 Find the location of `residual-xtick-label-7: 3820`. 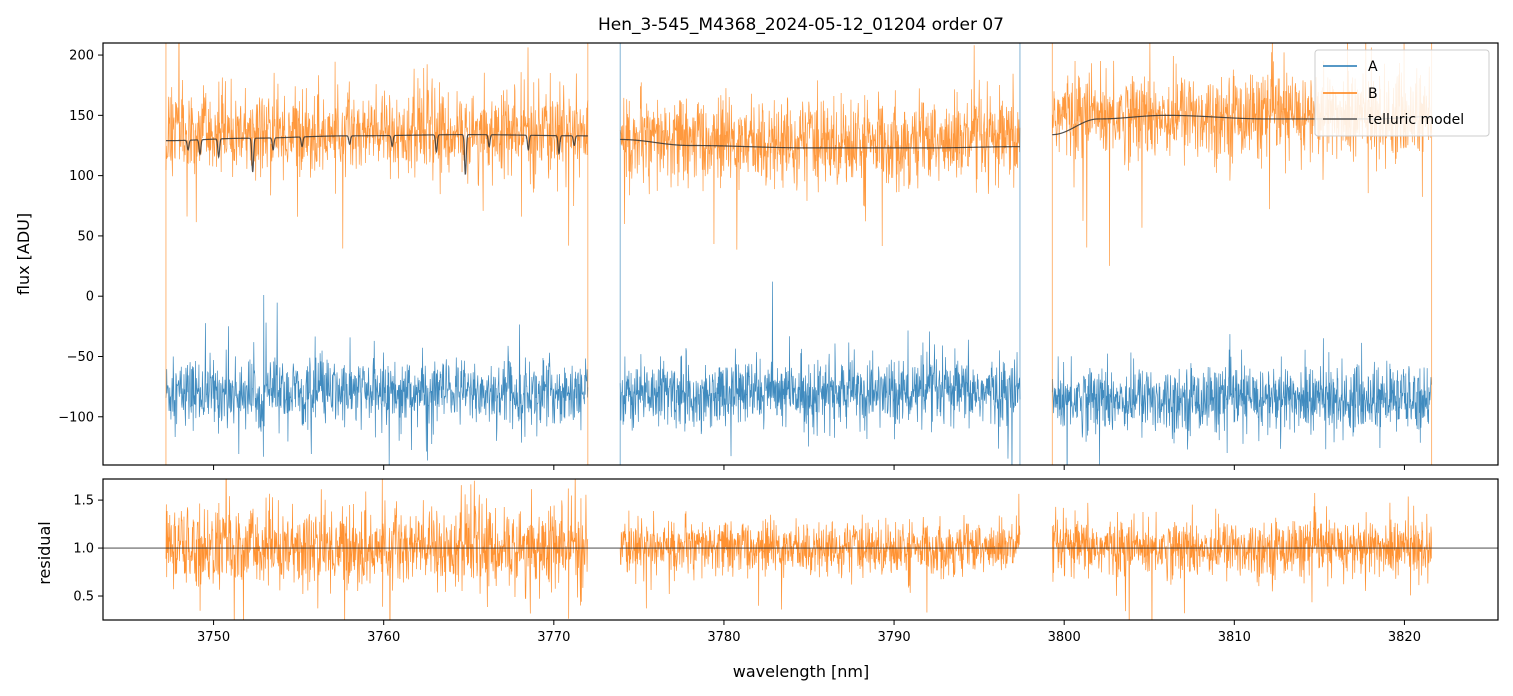

residual-xtick-label-7: 3820 is located at coordinates (1404, 637).